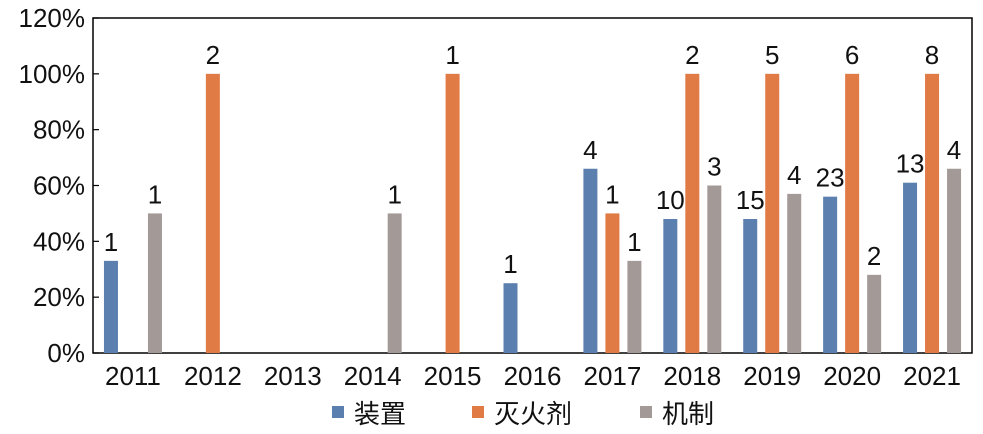 The width and height of the screenshot is (983, 434). I want to click on x-tick-label: 2018, so click(692, 376).